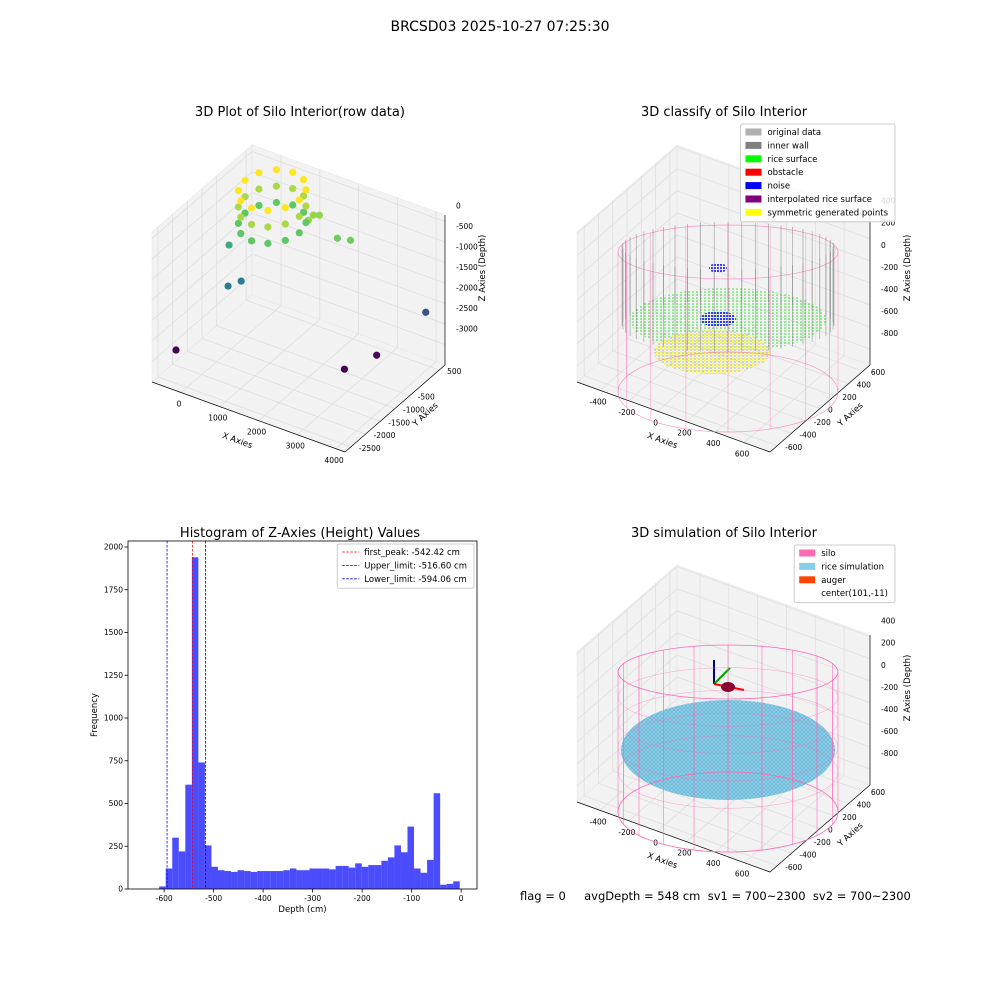 This screenshot has height=1000, width=1000. I want to click on legend-label: center(101,-11), so click(854, 594).